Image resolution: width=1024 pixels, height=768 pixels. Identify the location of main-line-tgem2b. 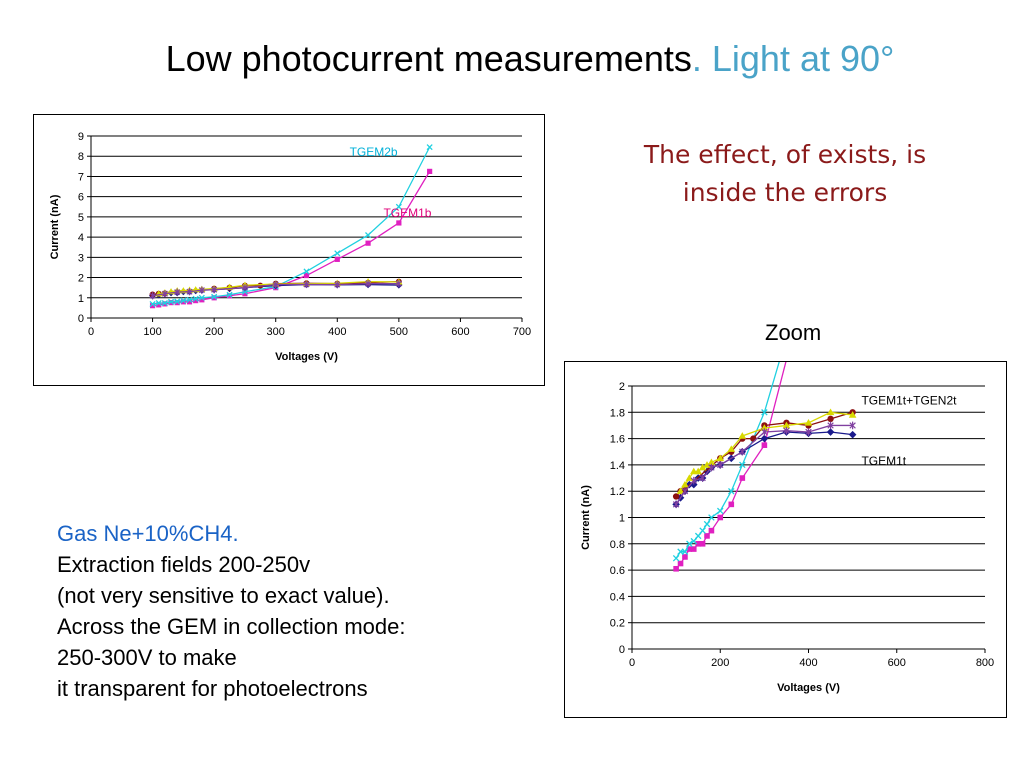
(291, 225).